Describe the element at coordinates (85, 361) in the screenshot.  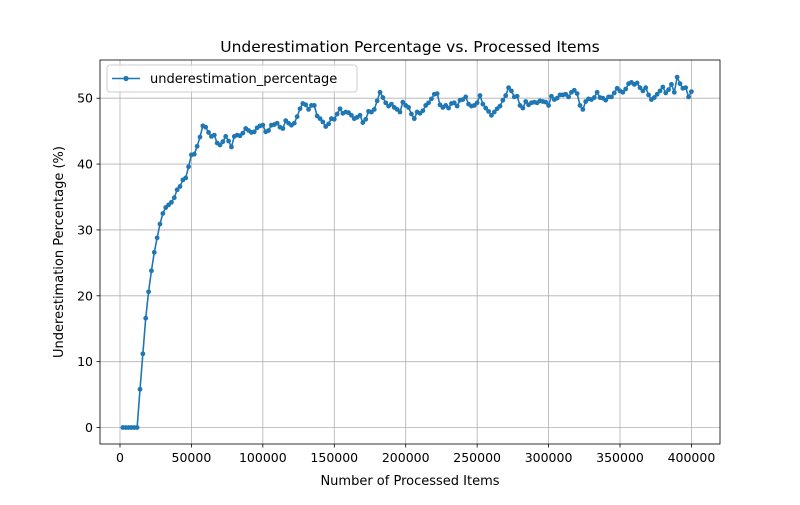
I see `y-tick-label: 10` at that location.